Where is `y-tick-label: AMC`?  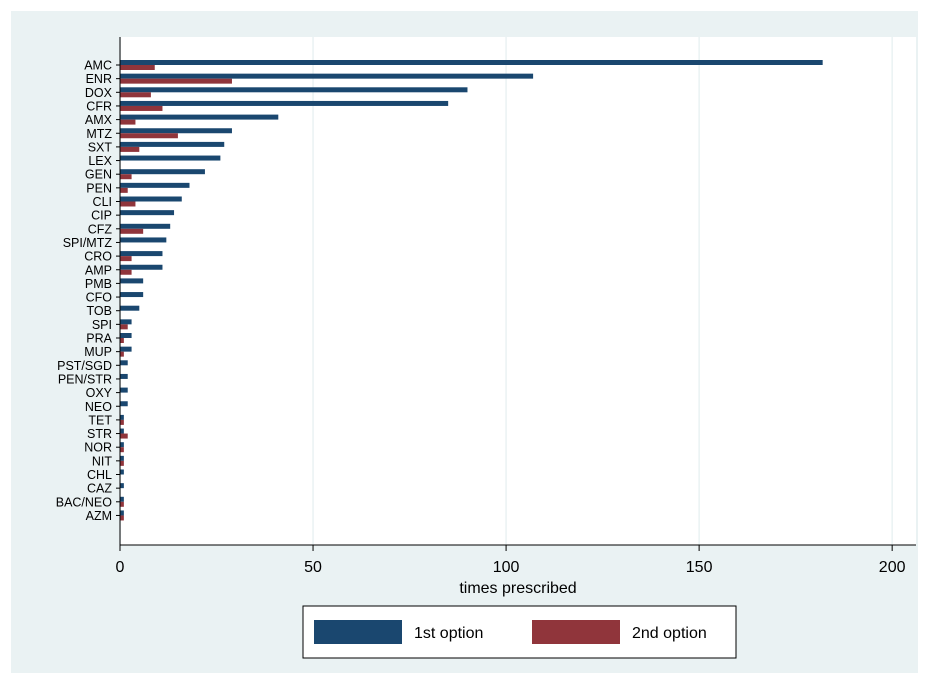
y-tick-label: AMC is located at coordinates (98, 66).